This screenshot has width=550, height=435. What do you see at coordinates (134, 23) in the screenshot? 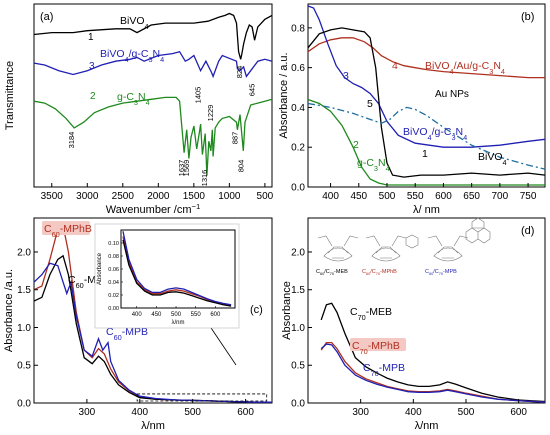
I see `series-name-bivo4: BiVO4` at bounding box center [134, 23].